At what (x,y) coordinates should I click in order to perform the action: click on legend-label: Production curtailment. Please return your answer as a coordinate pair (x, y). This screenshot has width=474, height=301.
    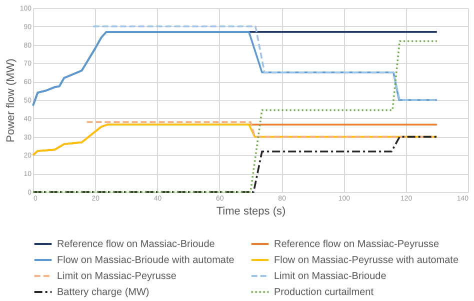
    Looking at the image, I should click on (324, 292).